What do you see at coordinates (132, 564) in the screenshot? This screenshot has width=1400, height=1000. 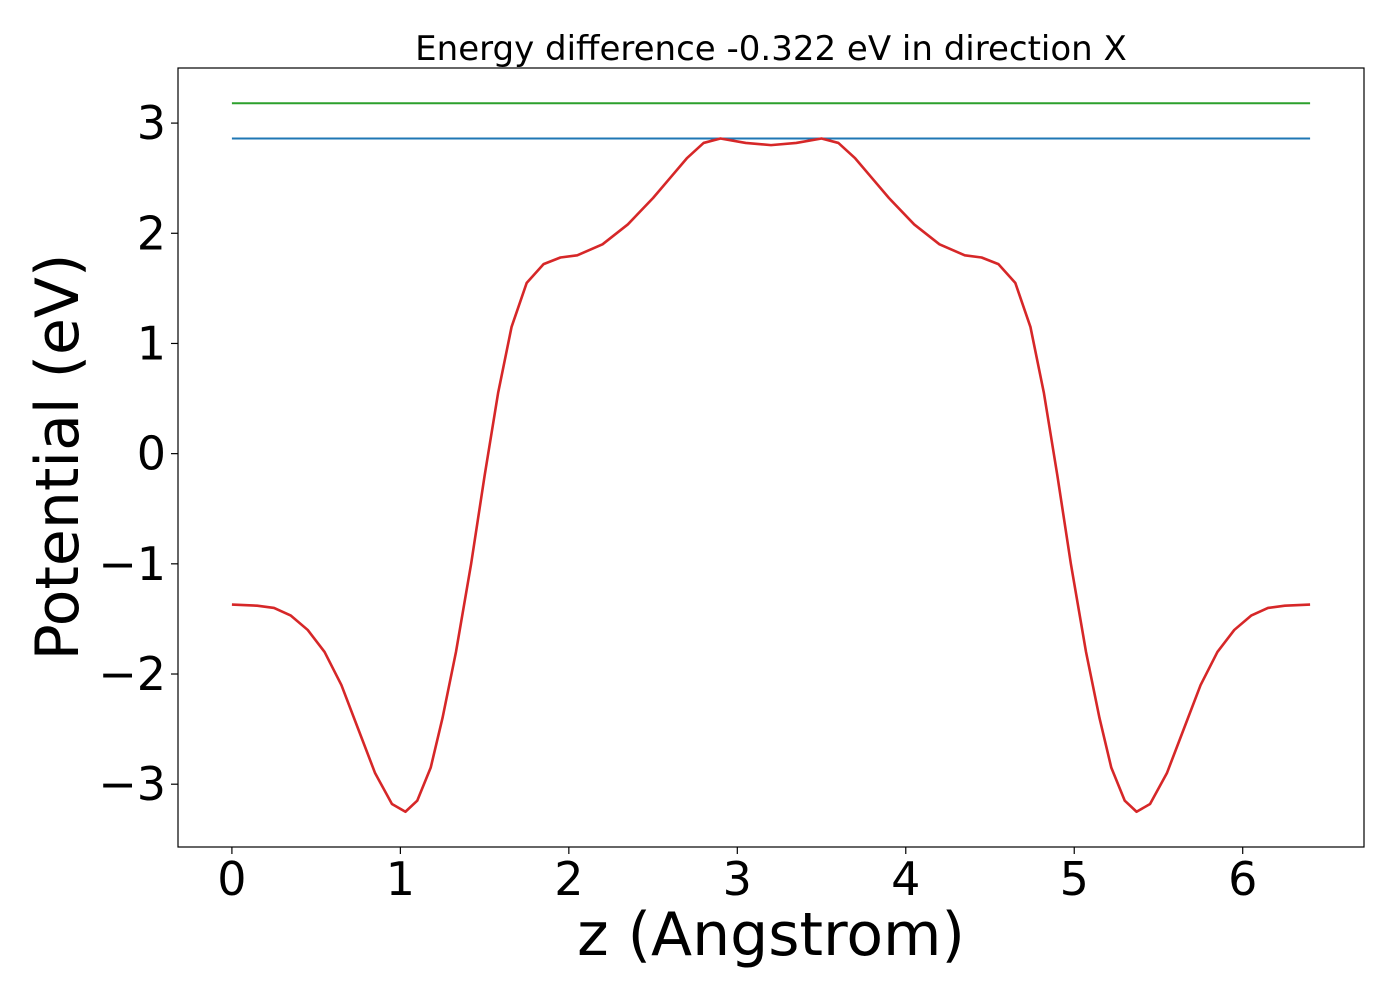 I see `y-tick-label: −1` at bounding box center [132, 564].